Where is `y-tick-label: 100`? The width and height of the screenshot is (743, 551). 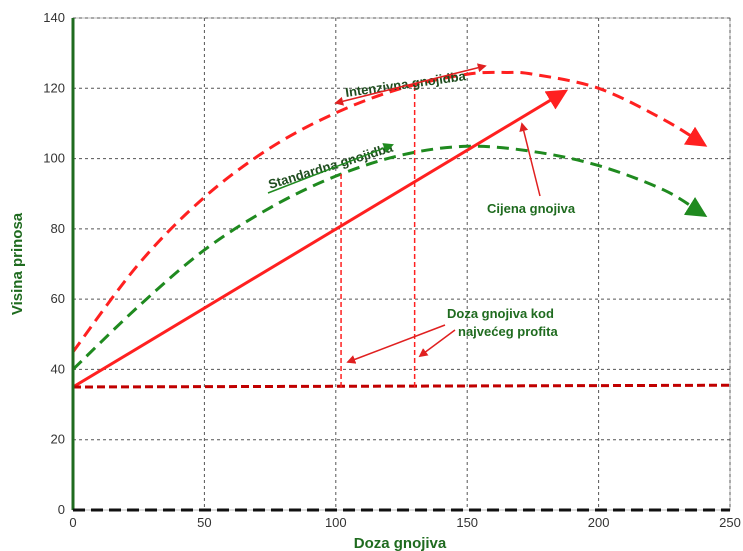
y-tick-label: 100 is located at coordinates (54, 158).